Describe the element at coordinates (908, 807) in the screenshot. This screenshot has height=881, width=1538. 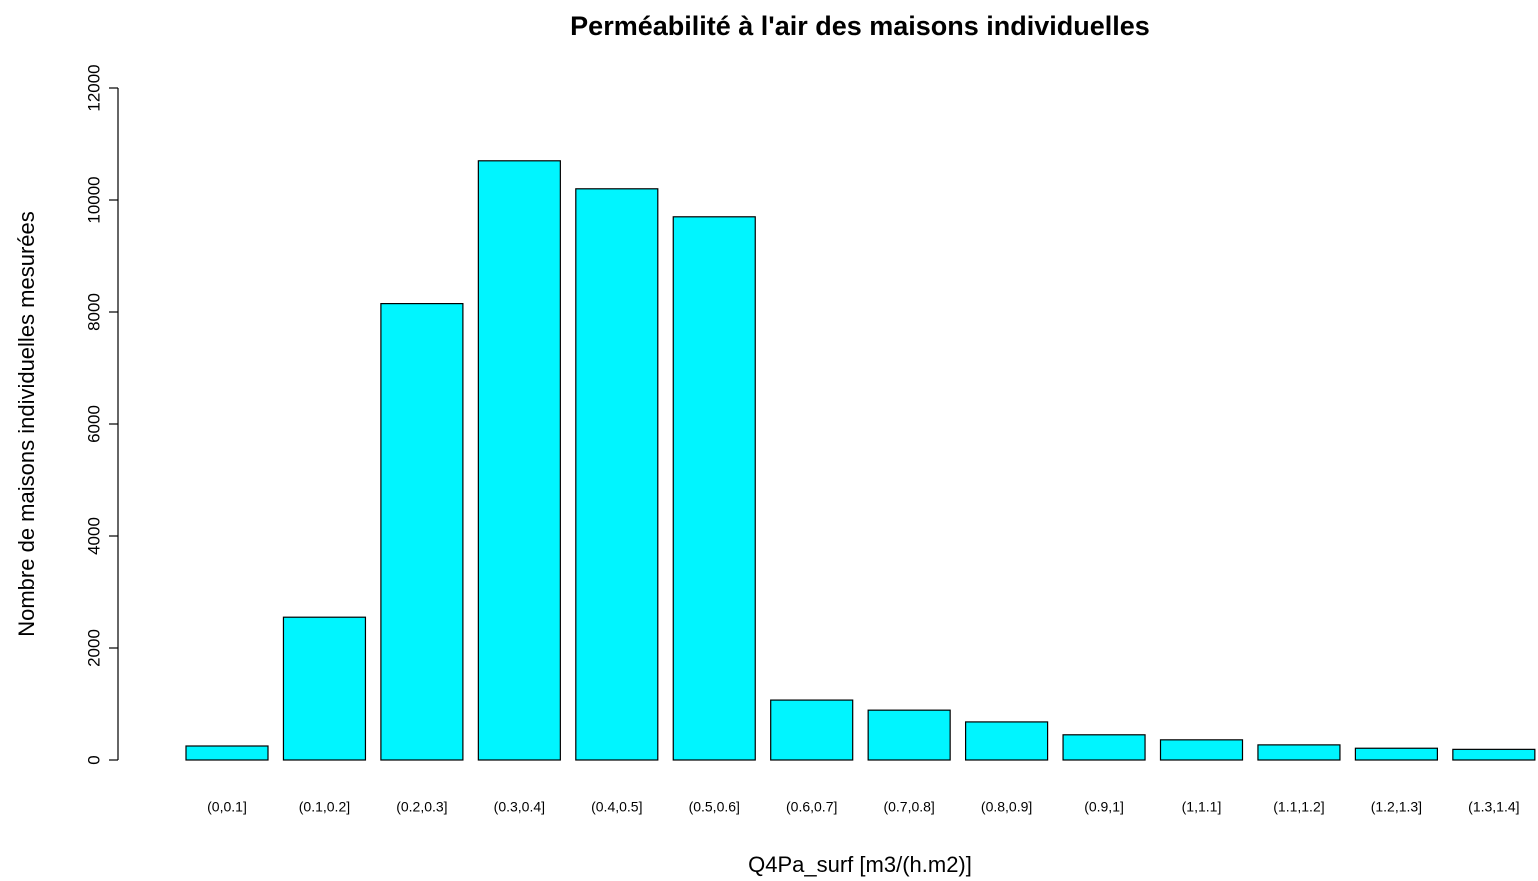
I see `x-tick-label: (0.7,0.8]` at that location.